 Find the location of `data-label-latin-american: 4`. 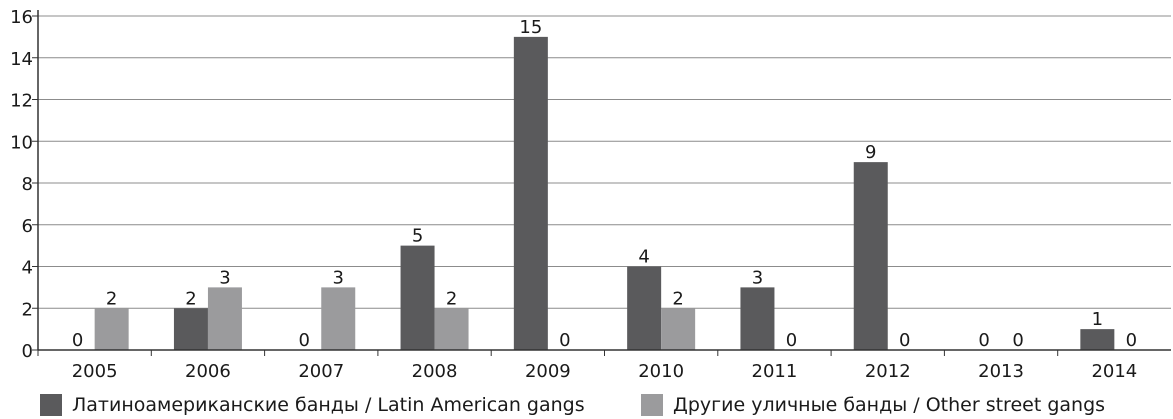

data-label-latin-american: 4 is located at coordinates (643, 257).